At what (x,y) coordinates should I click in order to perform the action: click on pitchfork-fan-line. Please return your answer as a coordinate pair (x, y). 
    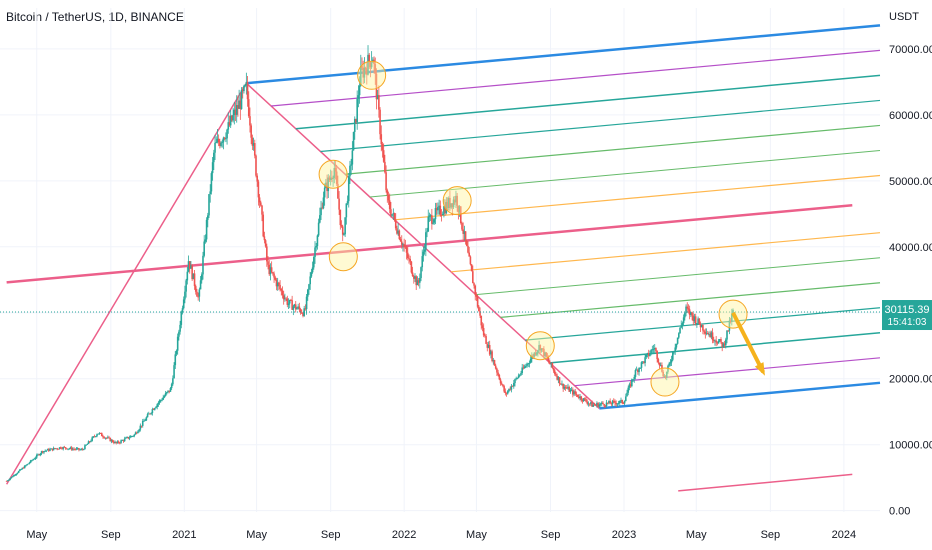
    Looking at the image, I should click on (625, 173).